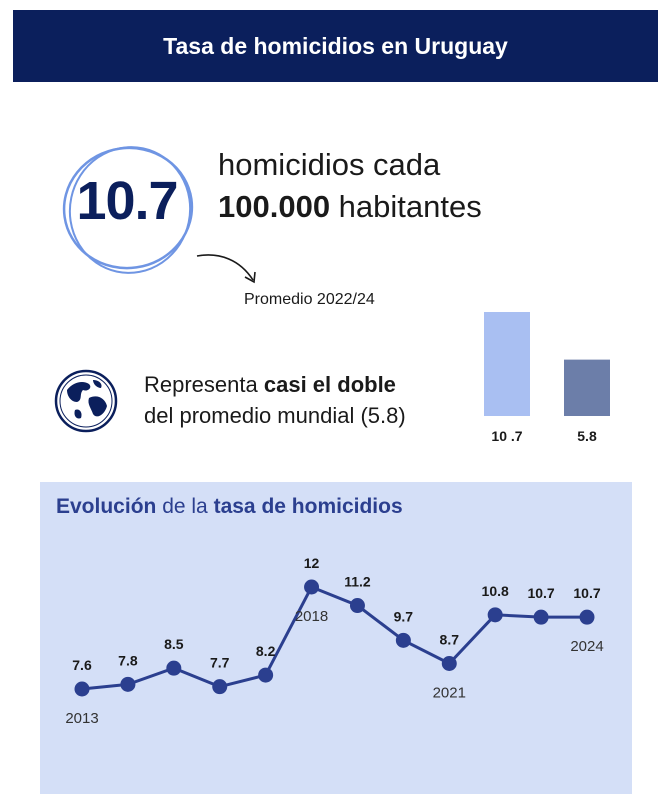 This screenshot has height=799, width=671. Describe the element at coordinates (86, 401) in the screenshot. I see `globe-icon` at that location.